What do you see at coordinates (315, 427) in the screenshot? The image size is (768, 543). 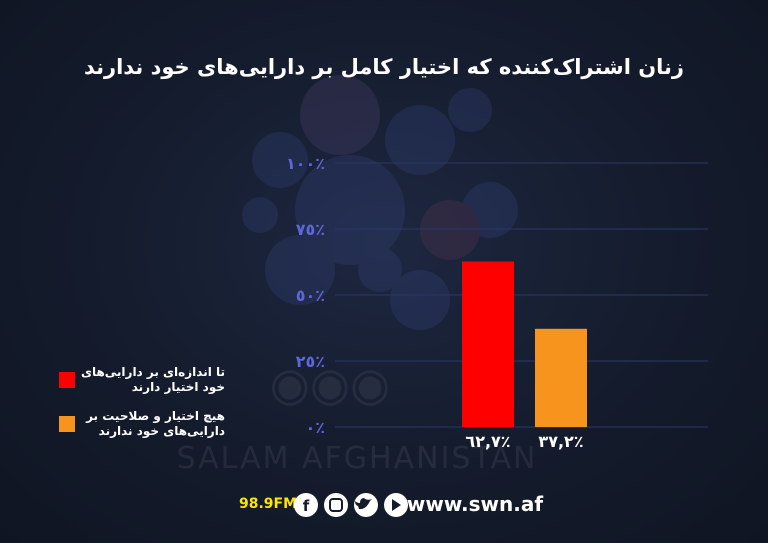 I see `y-tick-label: ٠٪` at bounding box center [315, 427].